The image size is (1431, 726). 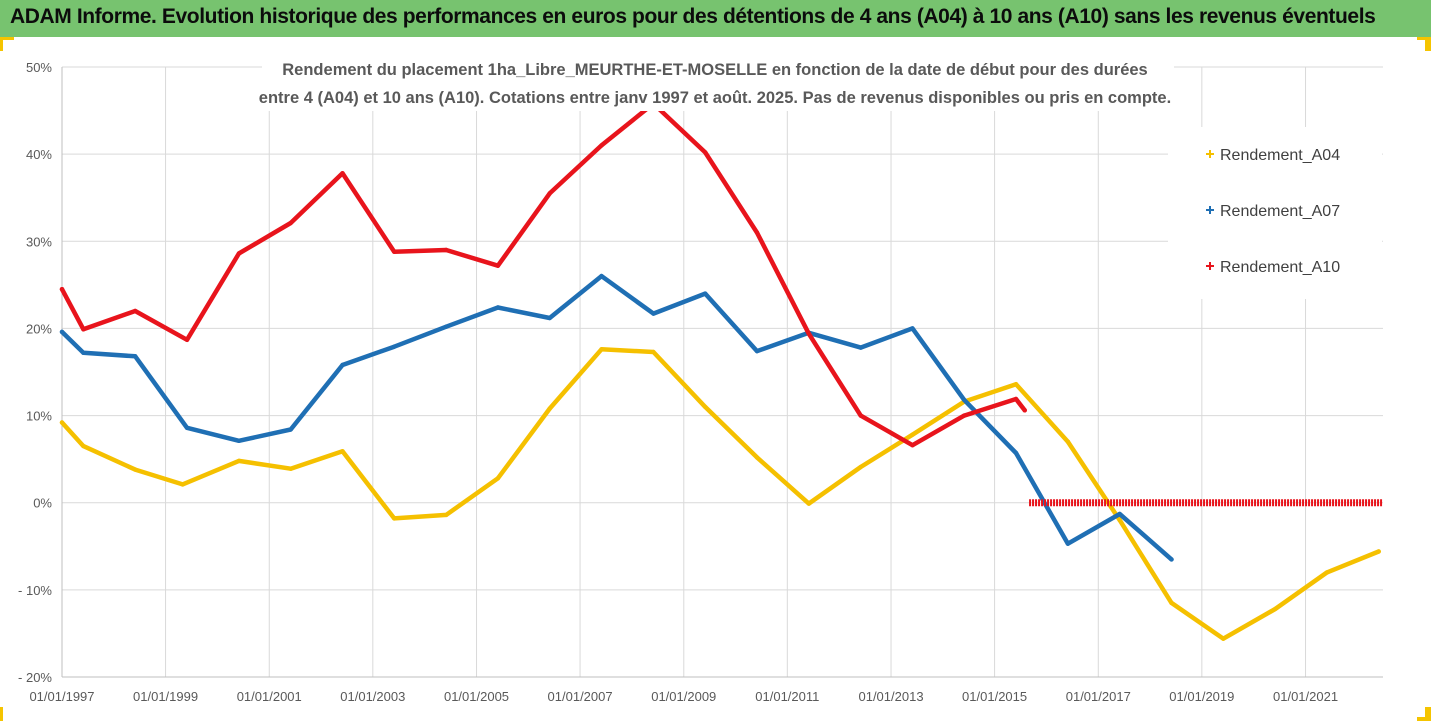 I want to click on x-tick-label: 01/01/2005, so click(x=476, y=696).